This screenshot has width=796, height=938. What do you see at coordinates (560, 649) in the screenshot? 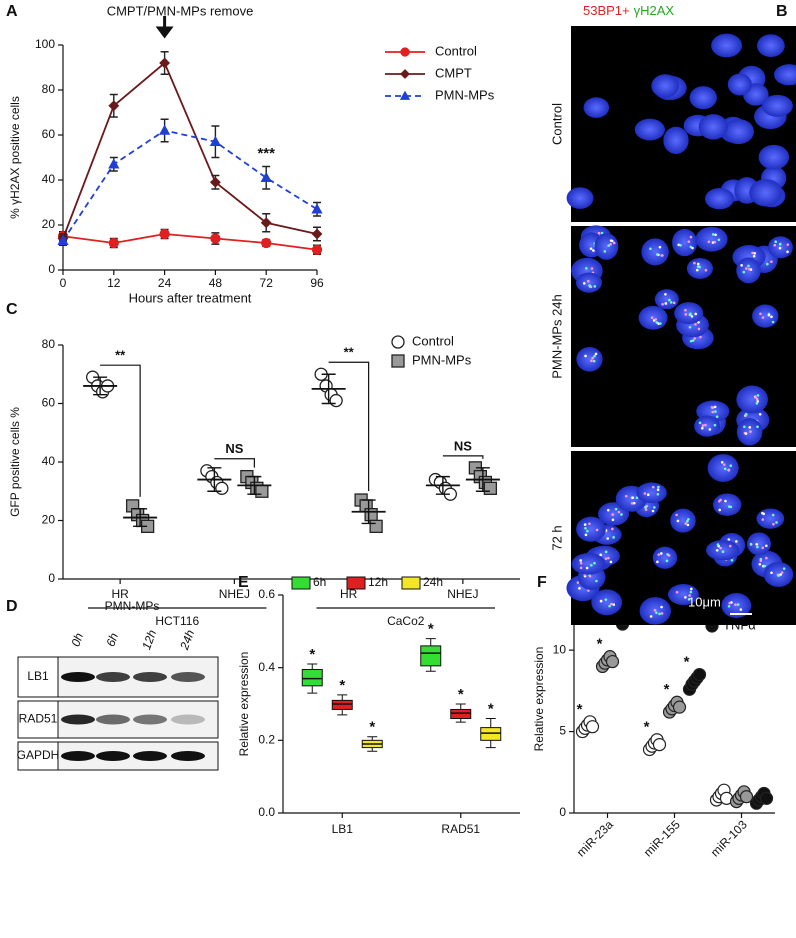
I see `y-tick-label: 10` at bounding box center [560, 649].